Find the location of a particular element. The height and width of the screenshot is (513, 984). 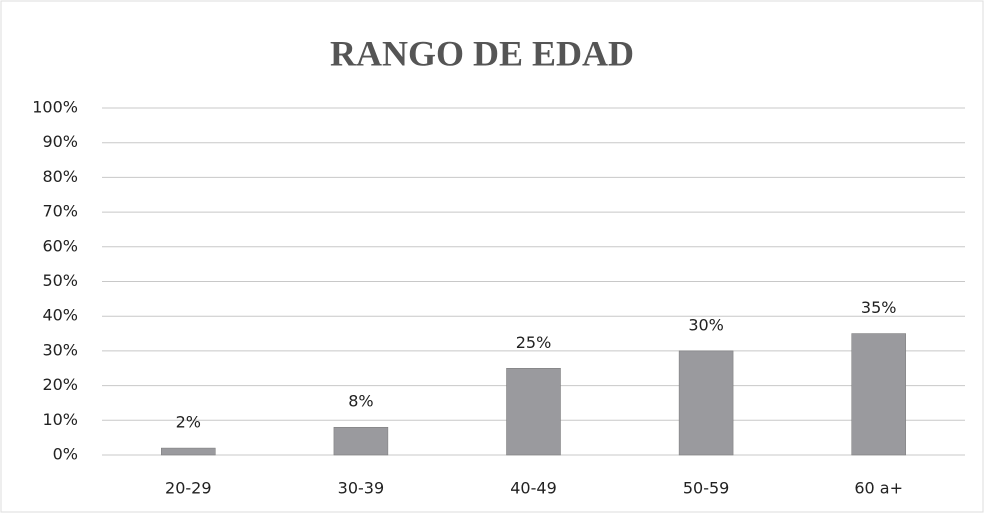

chart-title: RANGO DE EDAD is located at coordinates (482, 53).